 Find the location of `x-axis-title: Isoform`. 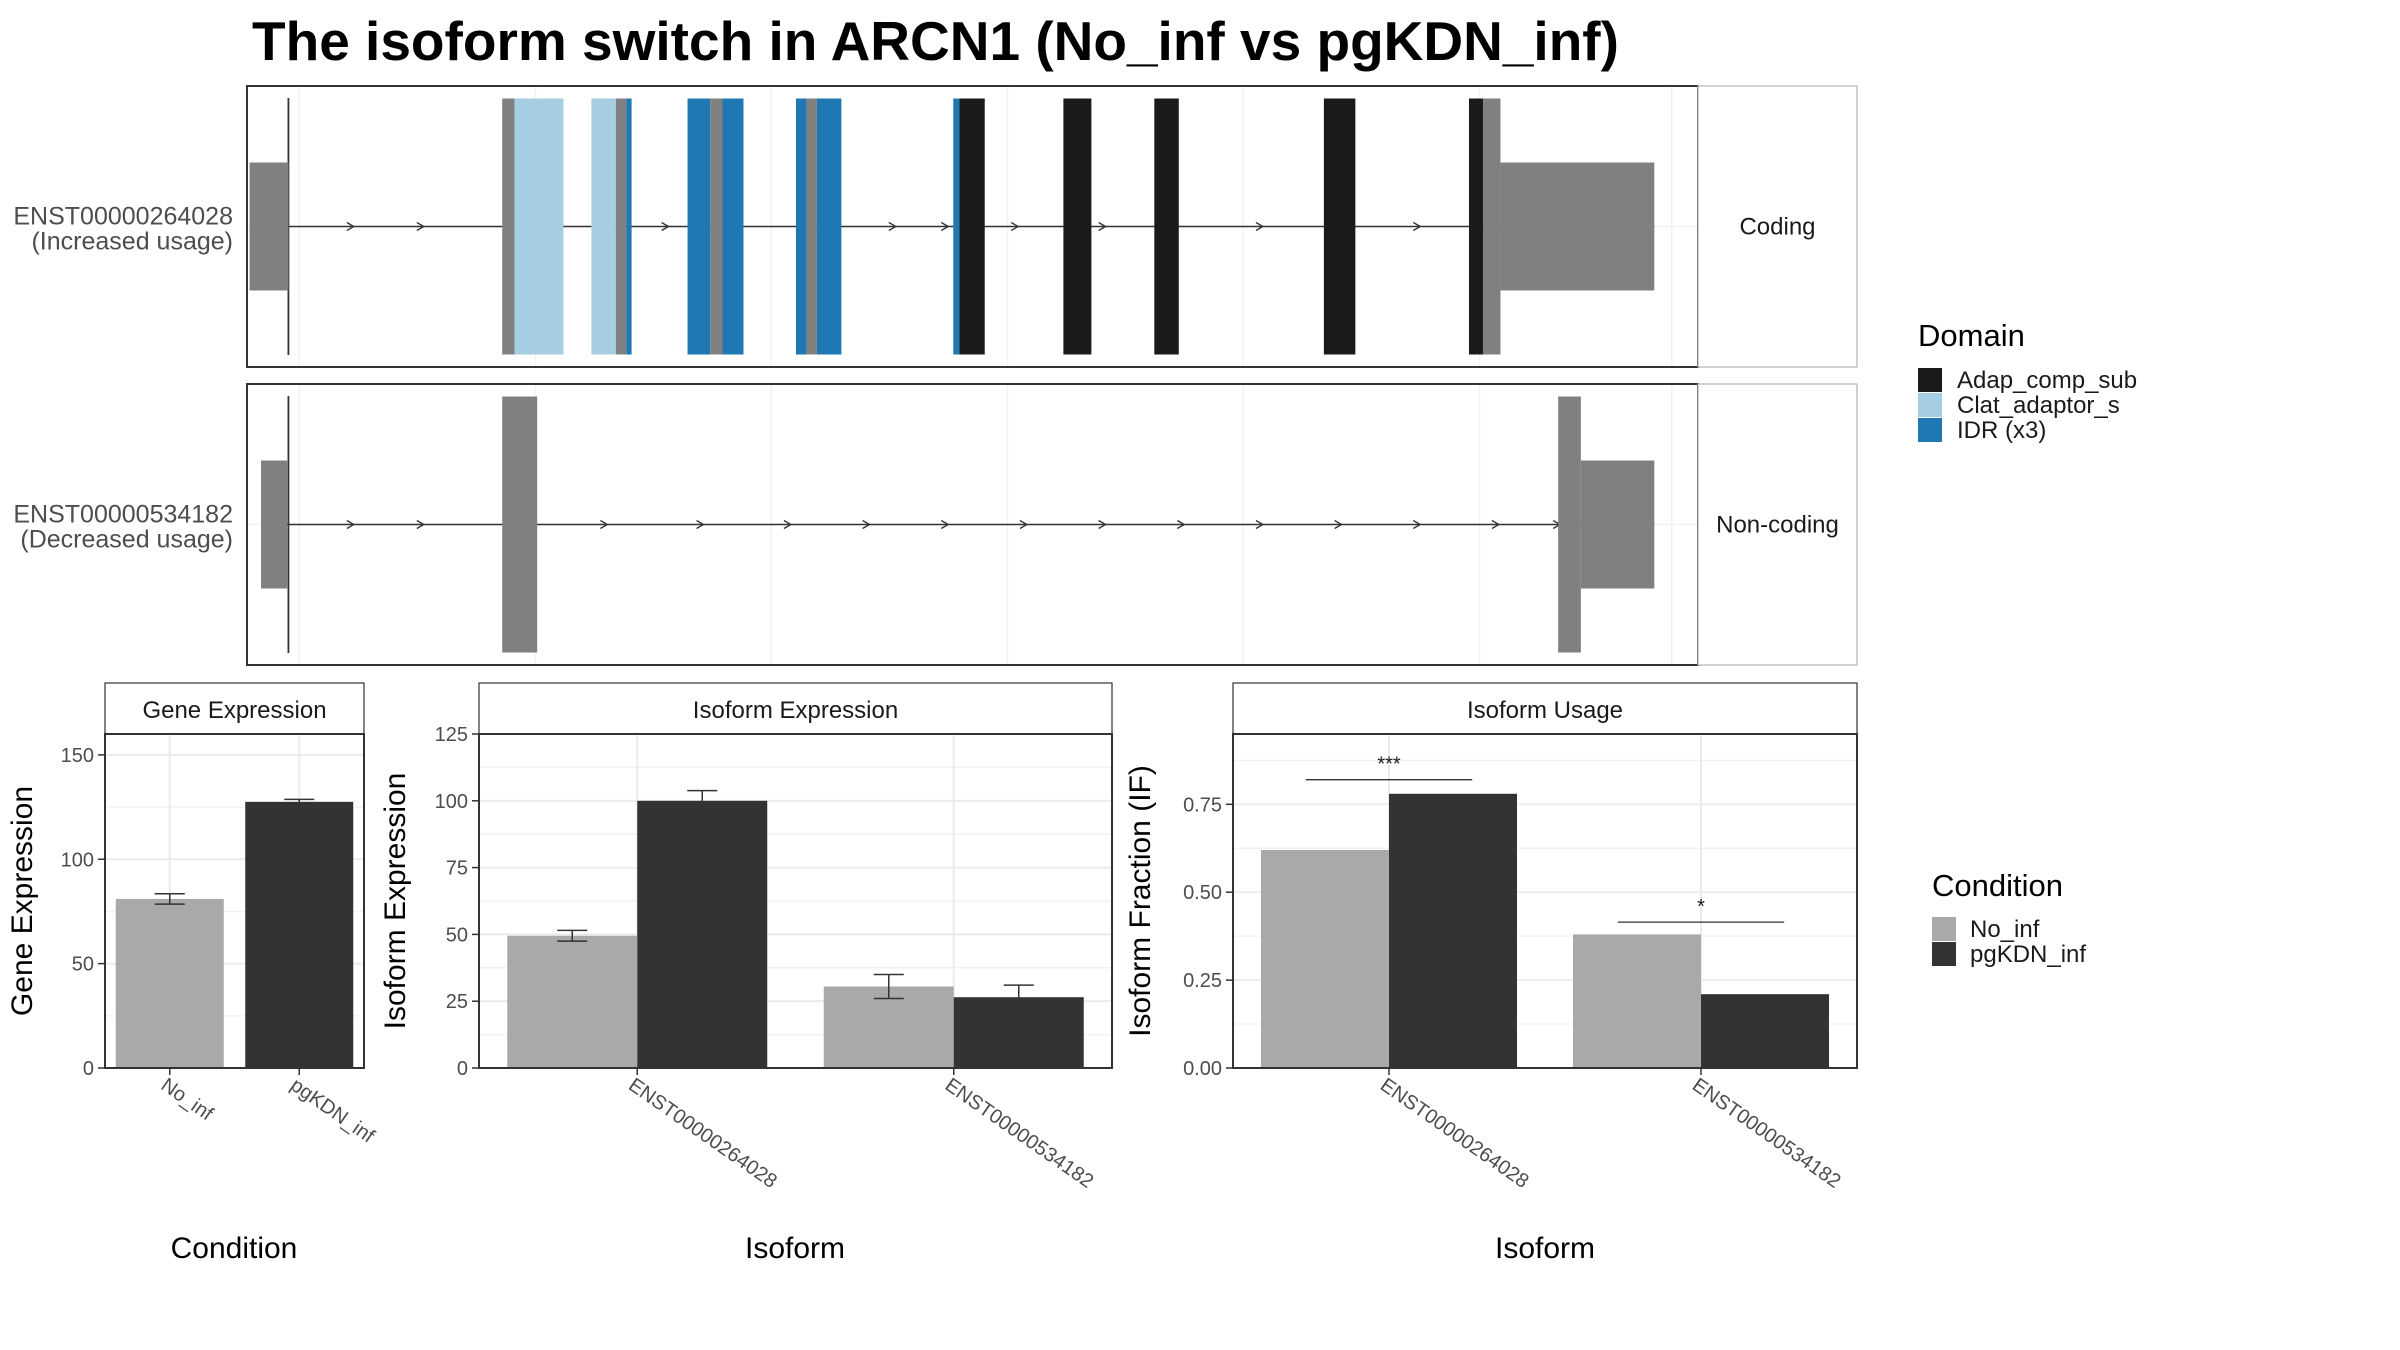

x-axis-title: Isoform is located at coordinates (795, 1248).